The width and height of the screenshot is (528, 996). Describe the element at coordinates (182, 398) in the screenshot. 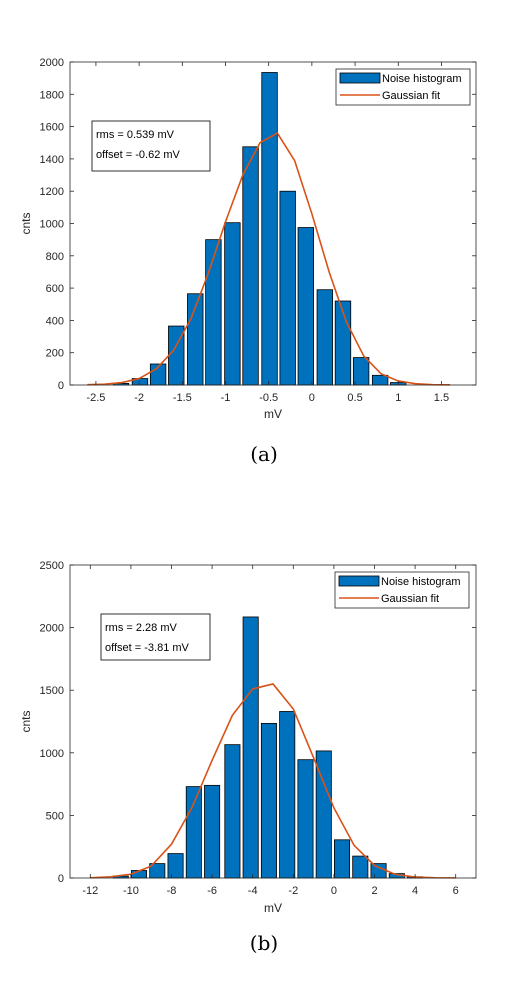

I see `x-tick-label: -1.5` at that location.